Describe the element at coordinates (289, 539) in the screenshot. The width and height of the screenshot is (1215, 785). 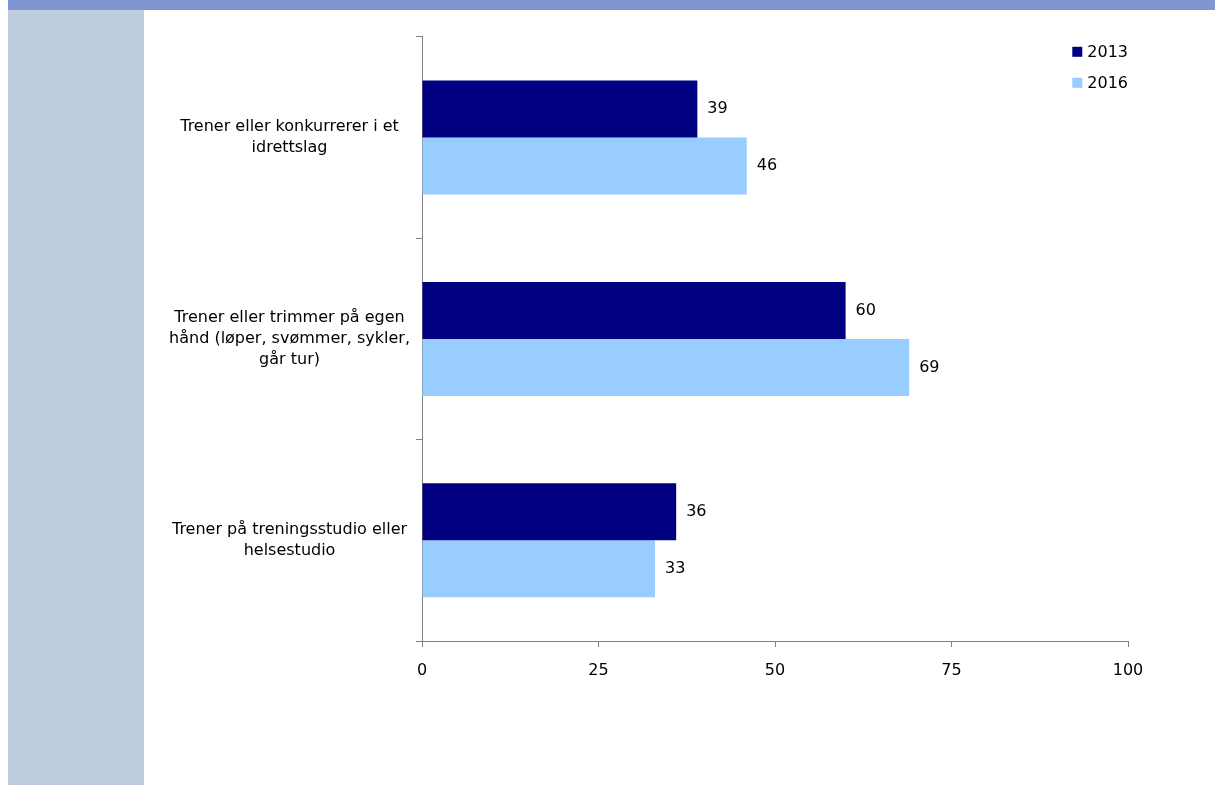
I see `y-tick-label: Trener på treningsstudio eller helsestudio` at that location.